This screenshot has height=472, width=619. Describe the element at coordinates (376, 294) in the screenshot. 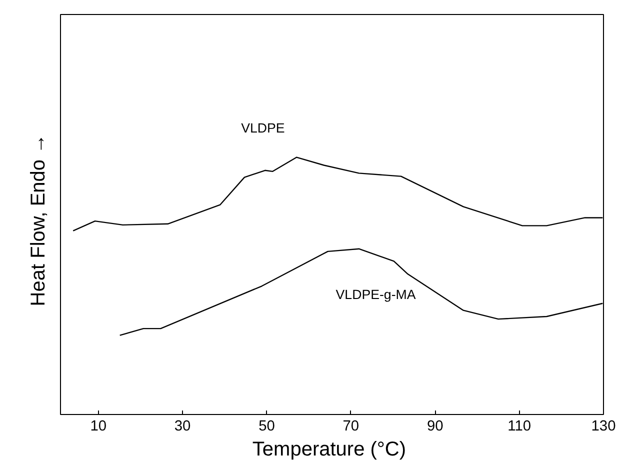

I see `series-label: VLDPE-g-MA` at that location.